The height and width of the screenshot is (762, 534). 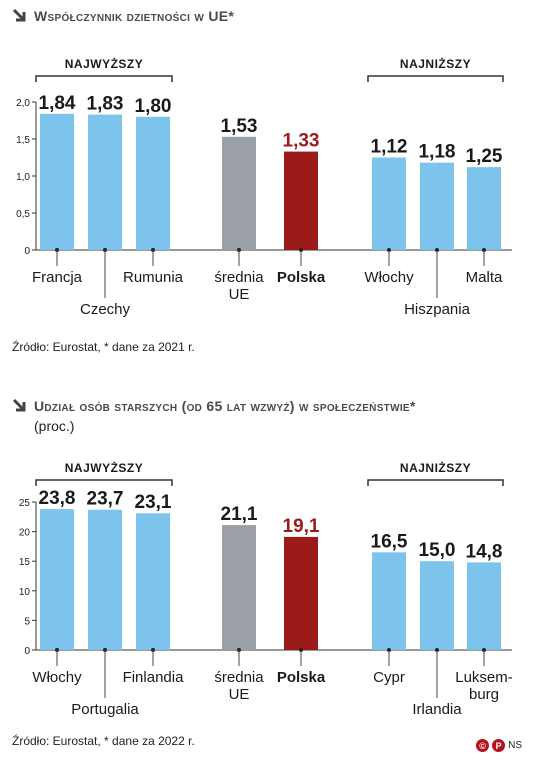 I want to click on data-label: 1,33, so click(x=301, y=141).